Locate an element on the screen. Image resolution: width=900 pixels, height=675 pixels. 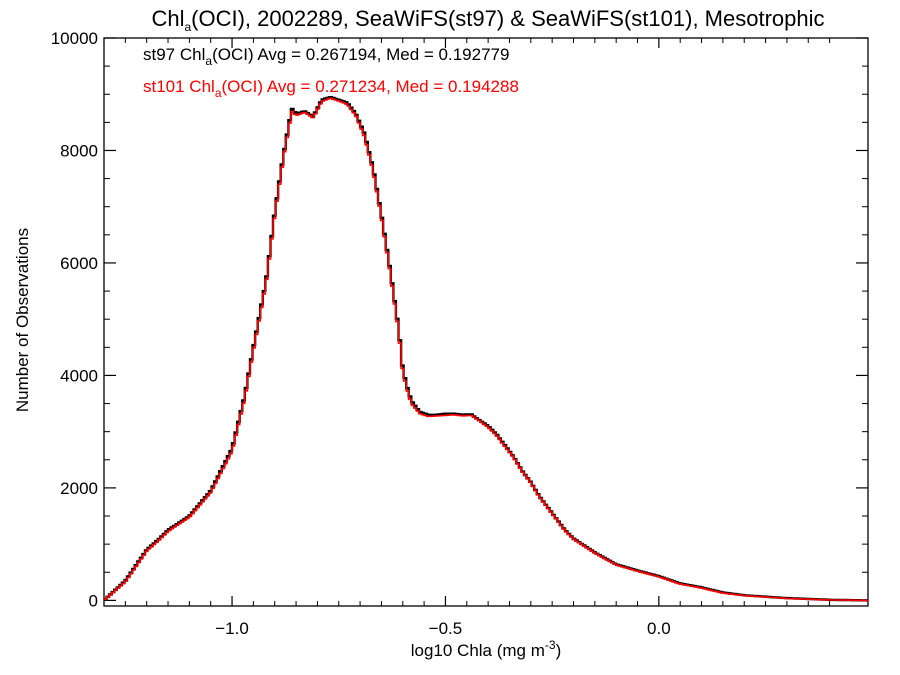
y-tick-label: 2000 is located at coordinates (79, 488).